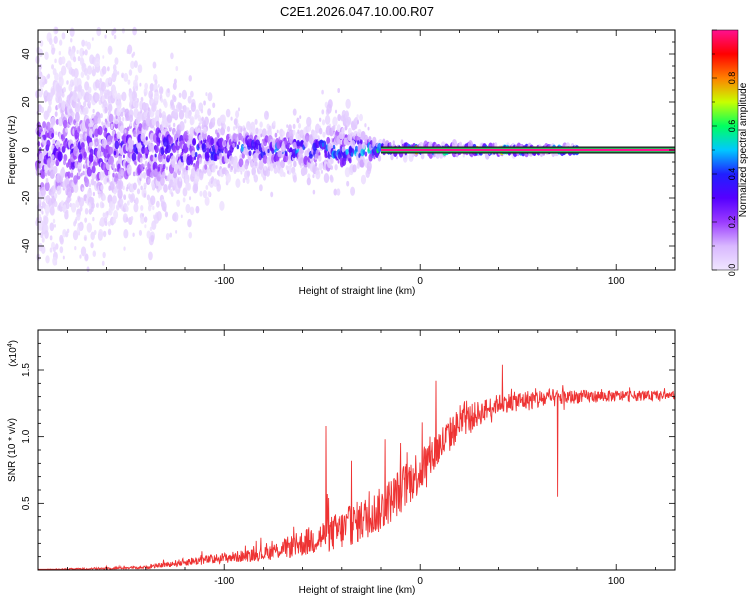 The height and width of the screenshot is (600, 750). What do you see at coordinates (732, 78) in the screenshot?
I see `colorbar-tick-label: 0.8` at bounding box center [732, 78].